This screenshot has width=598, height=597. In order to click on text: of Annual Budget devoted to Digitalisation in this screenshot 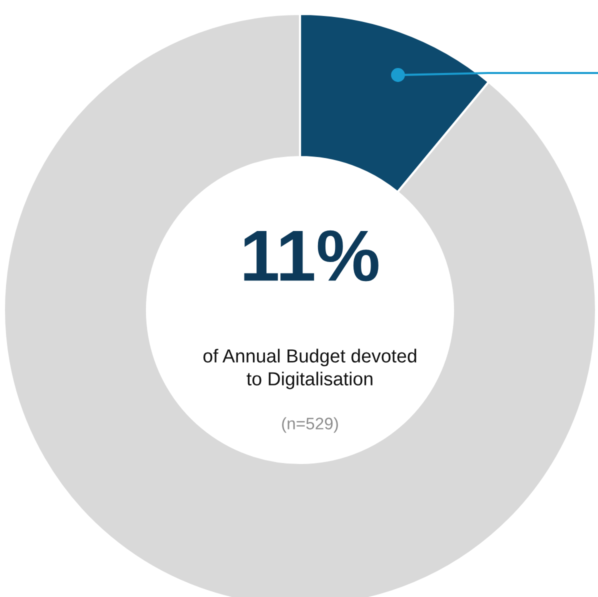, I will do `click(309, 369)`.